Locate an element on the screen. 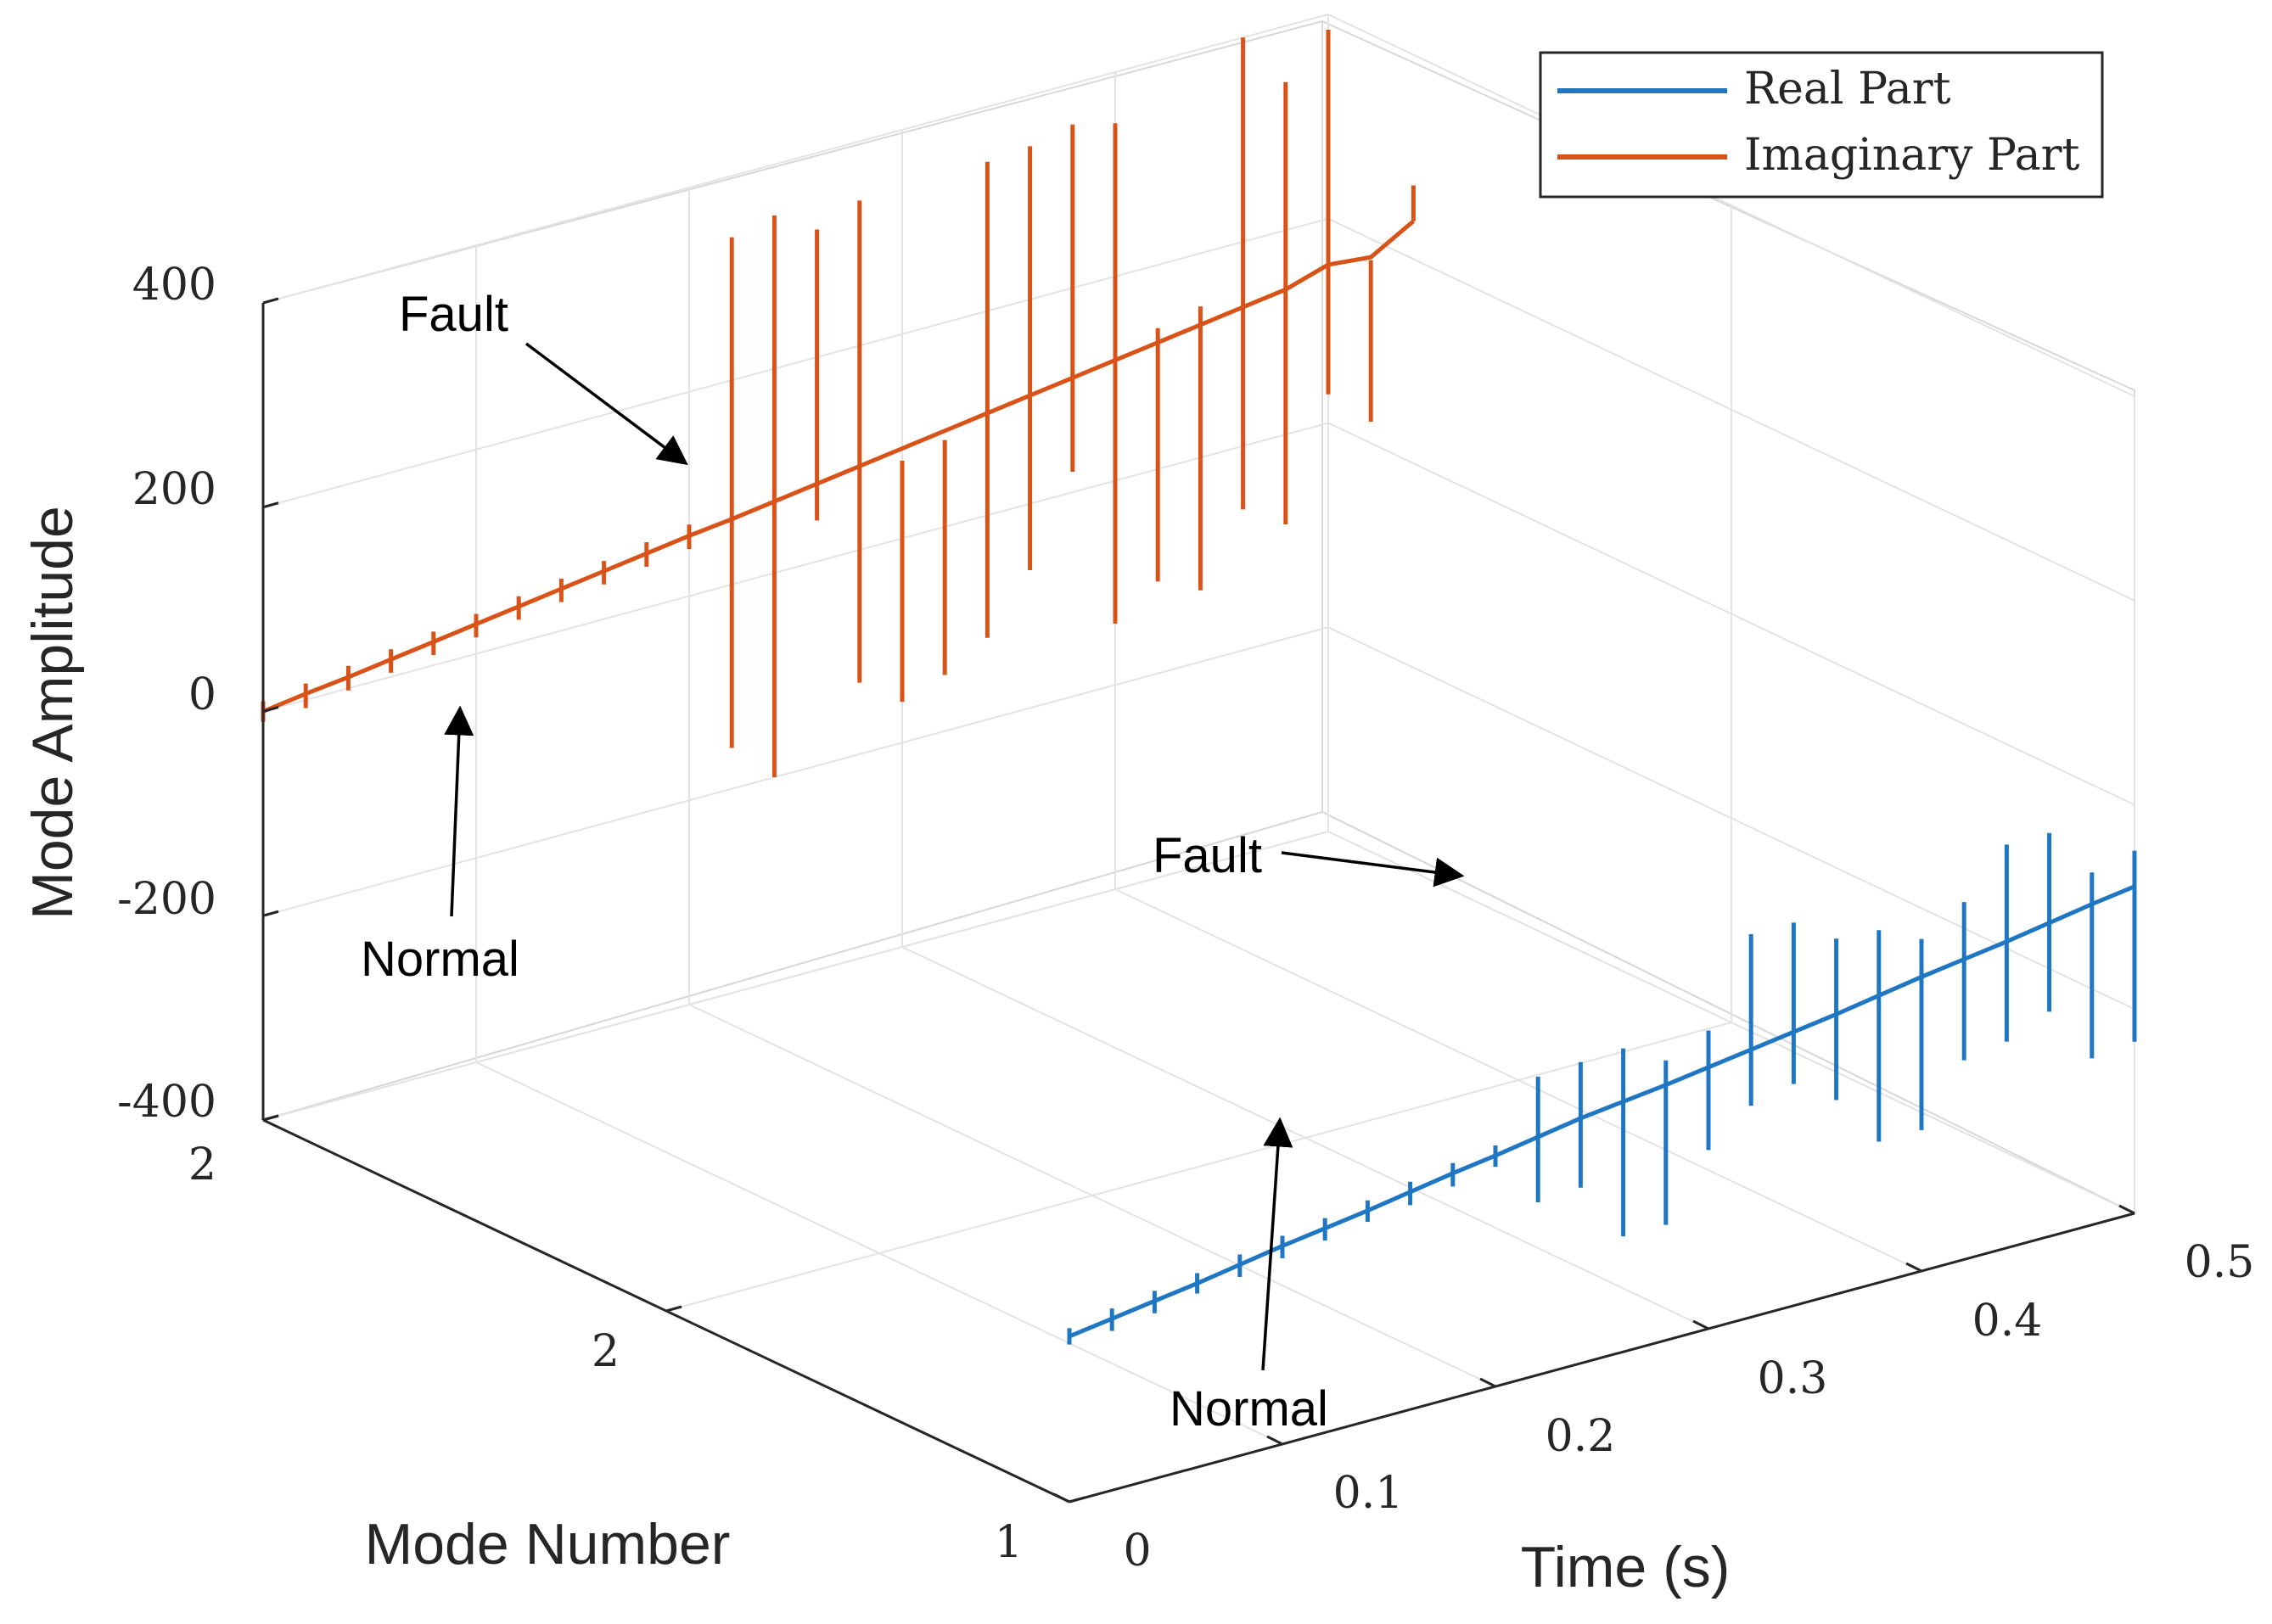 The image size is (2272, 1624). legend-box is located at coordinates (1822, 125).